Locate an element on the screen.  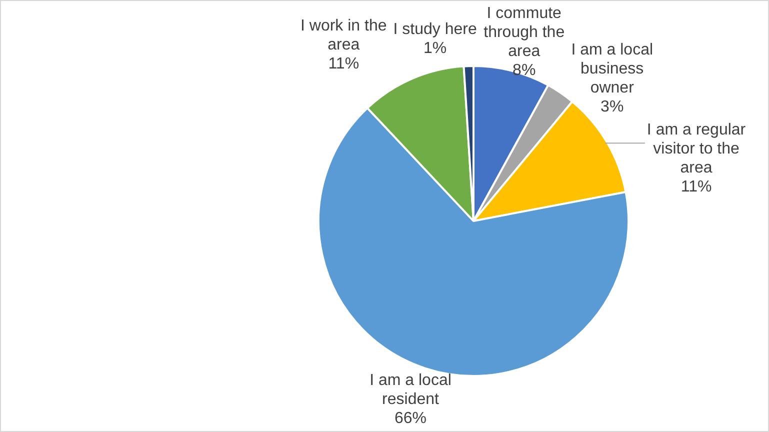
slice-label: I am a regular visitor to the area is located at coordinates (696, 149).